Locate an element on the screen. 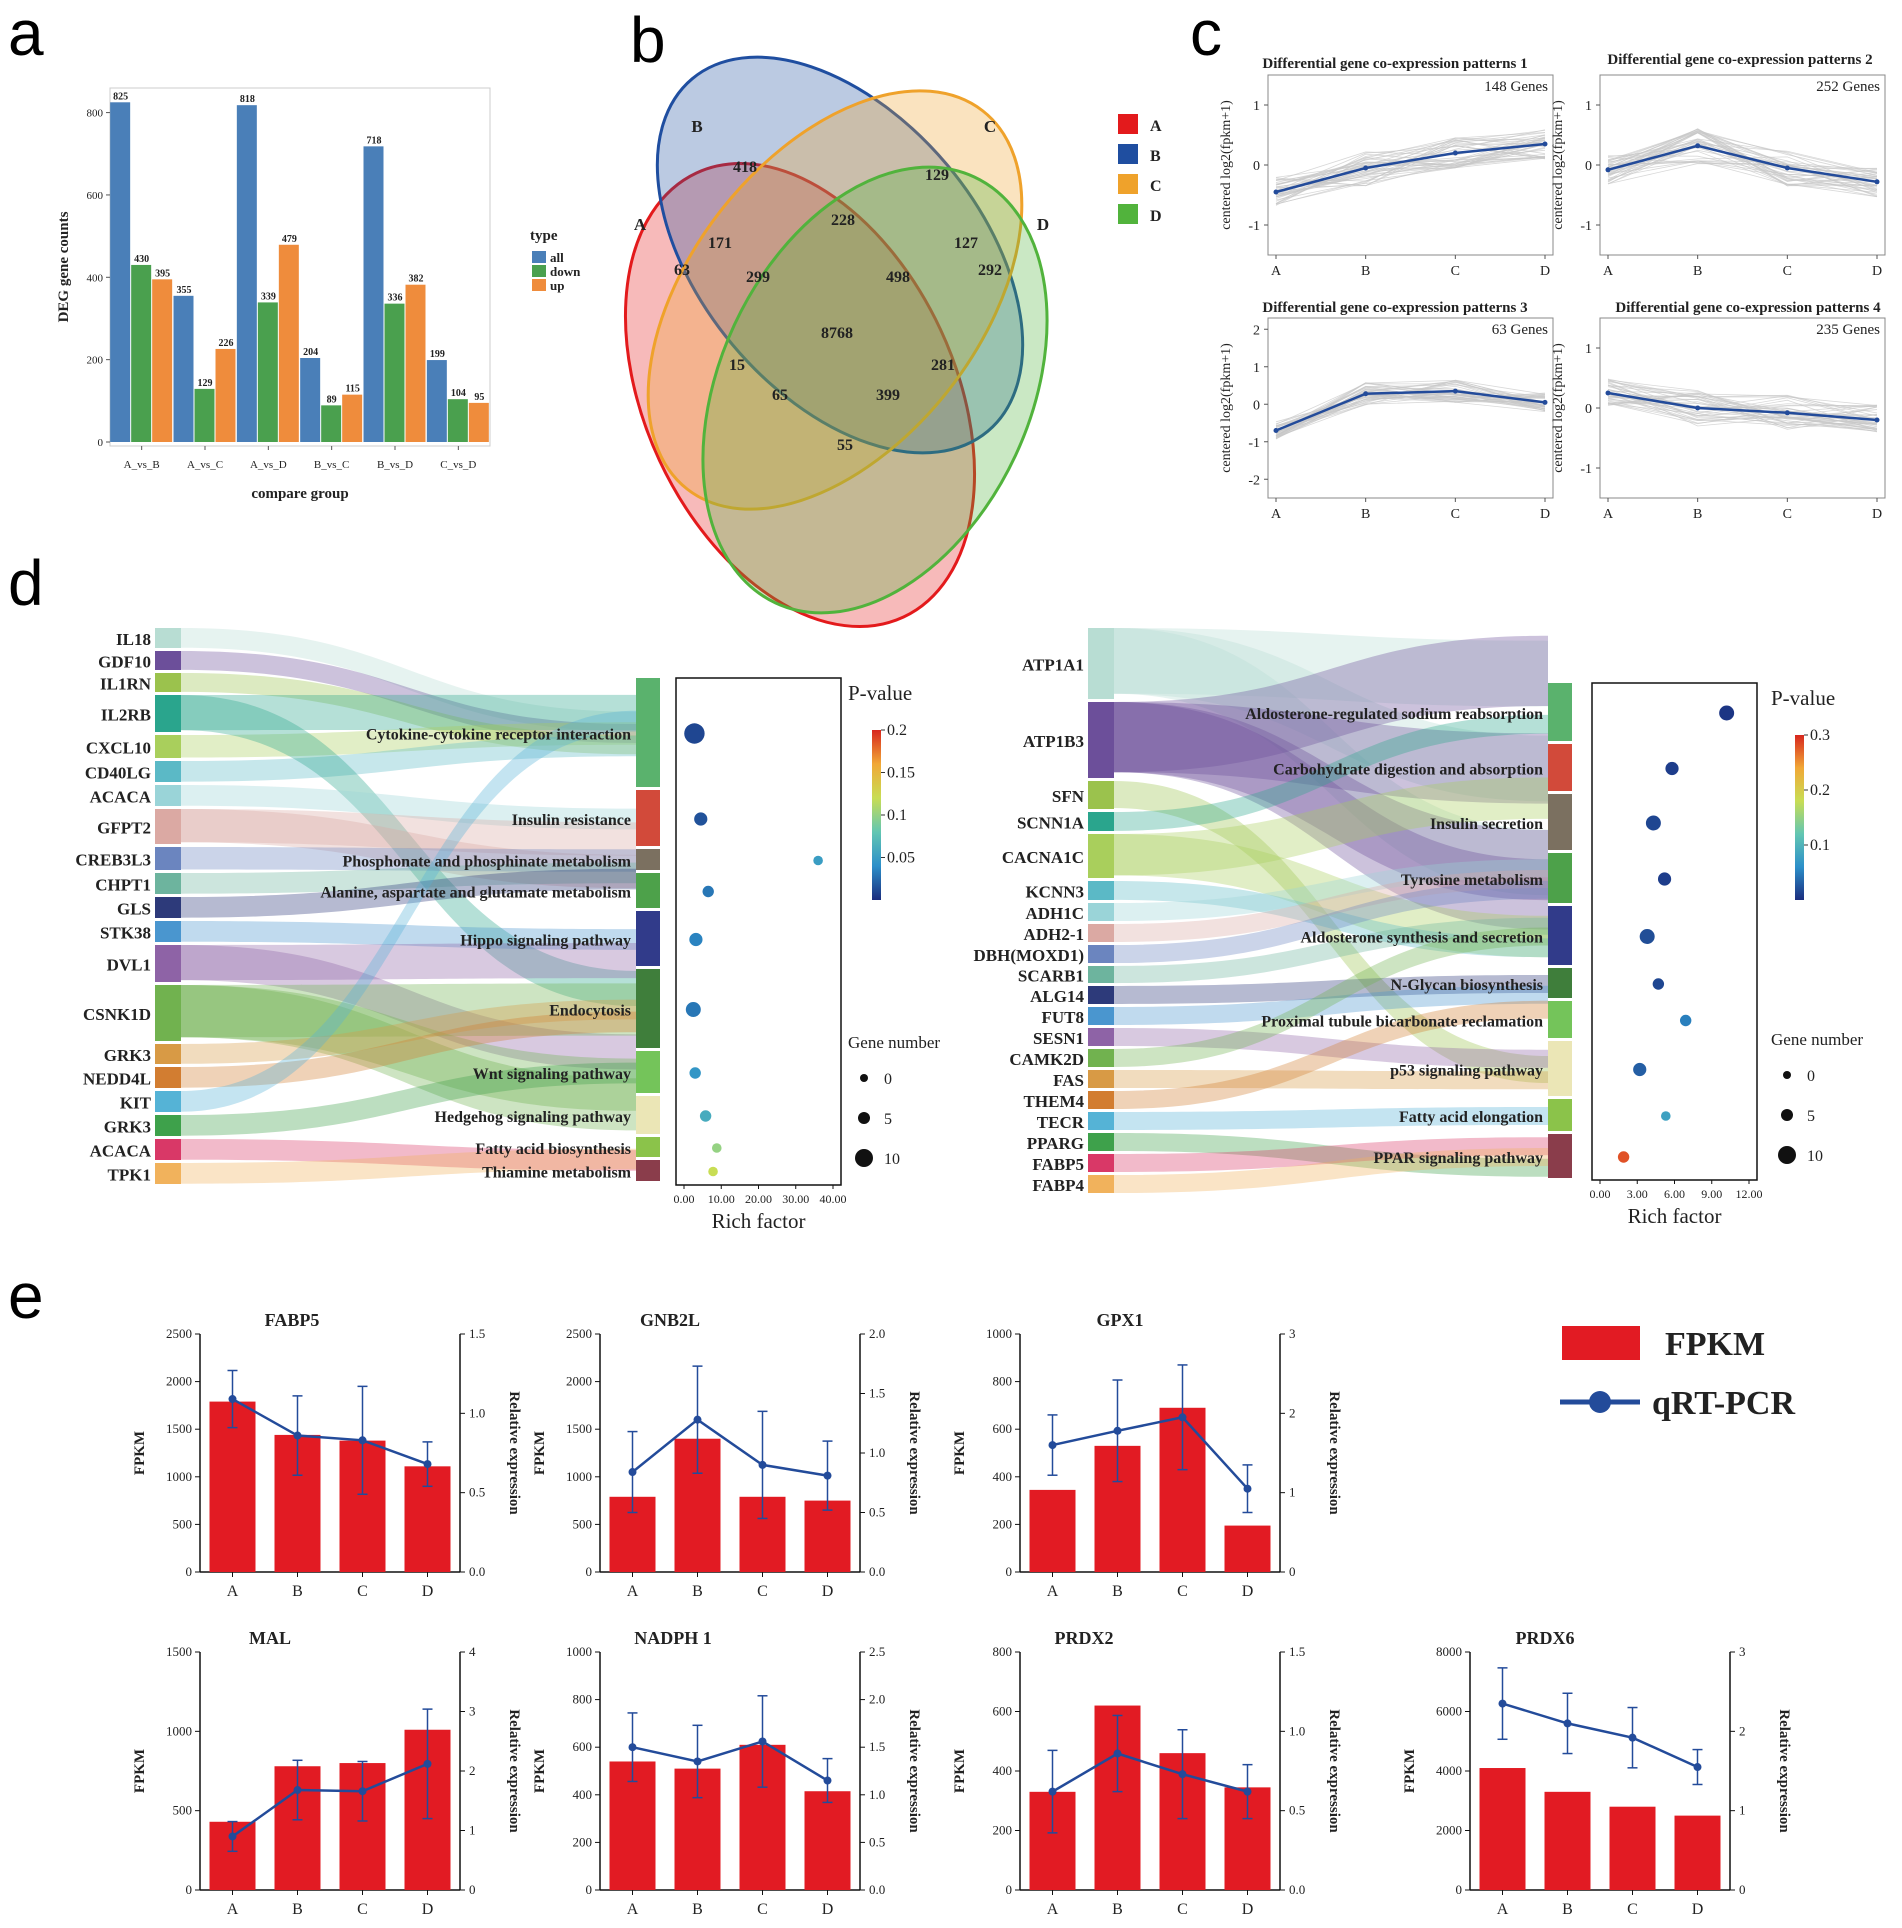  size-legend-dot is located at coordinates (864, 1078).